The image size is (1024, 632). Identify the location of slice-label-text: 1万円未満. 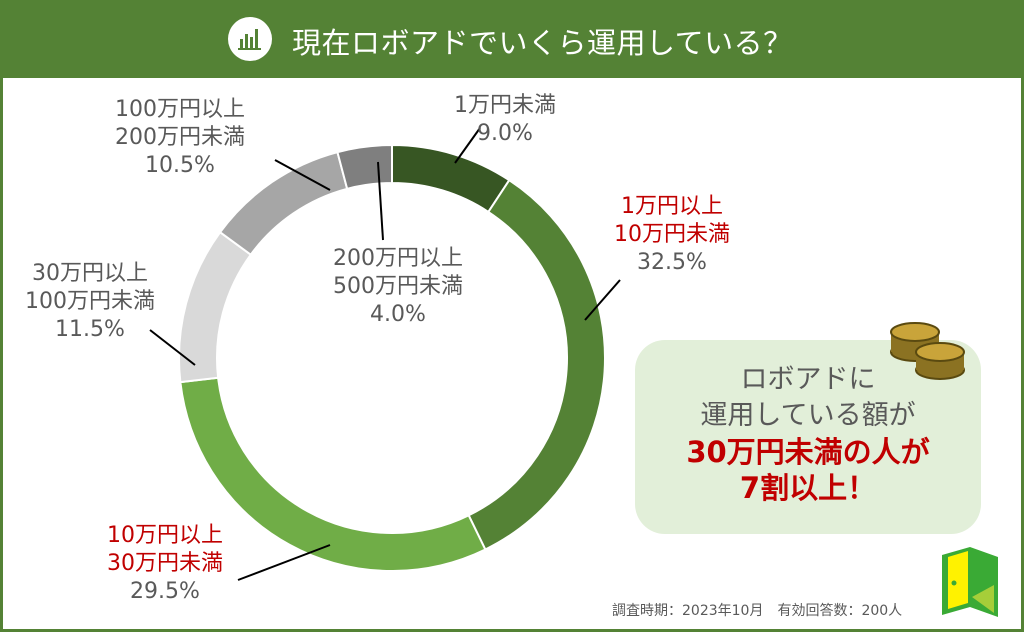
(505, 105).